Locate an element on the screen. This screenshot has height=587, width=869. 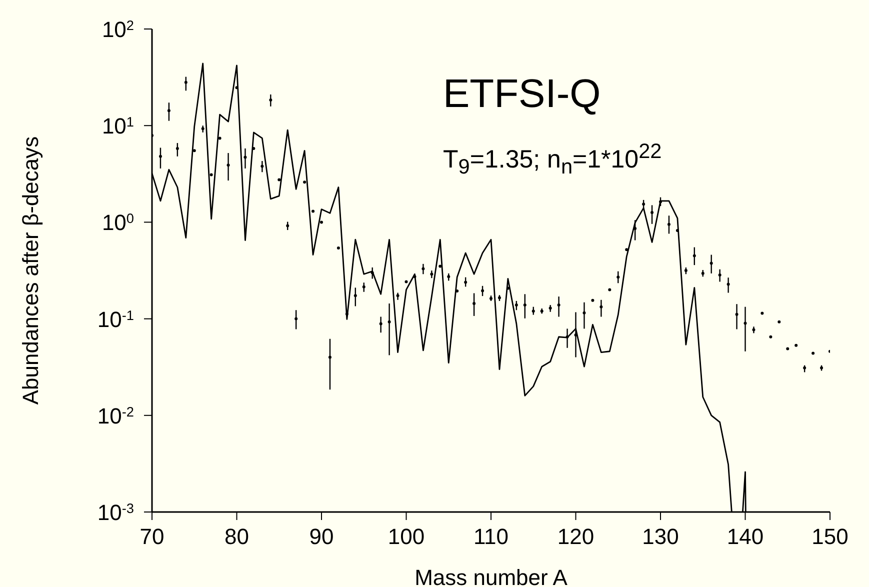
y-tick-label: 10$^{0}$ is located at coordinates (118, 223).